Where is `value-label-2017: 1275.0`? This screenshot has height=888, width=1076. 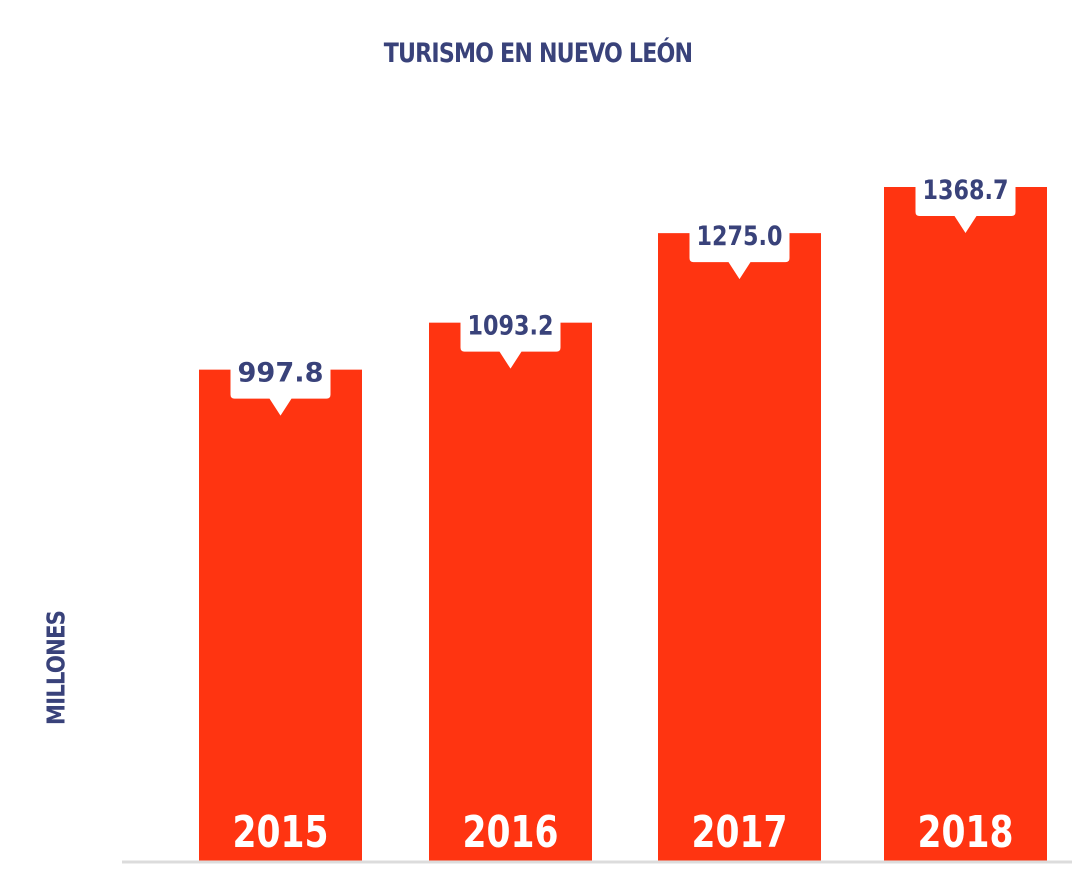 value-label-2017: 1275.0 is located at coordinates (740, 236).